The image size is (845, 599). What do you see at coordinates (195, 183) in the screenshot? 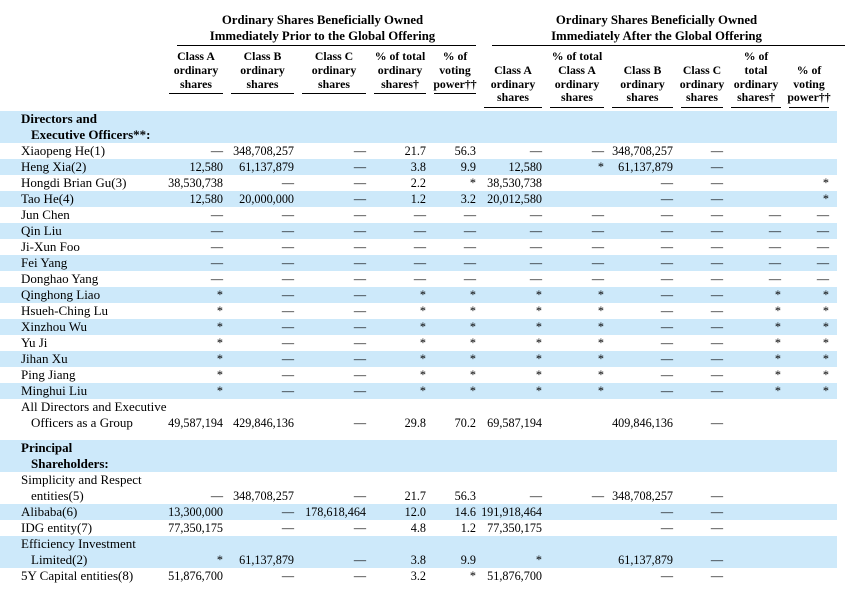
I see `table-cell: 38,530,738` at bounding box center [195, 183].